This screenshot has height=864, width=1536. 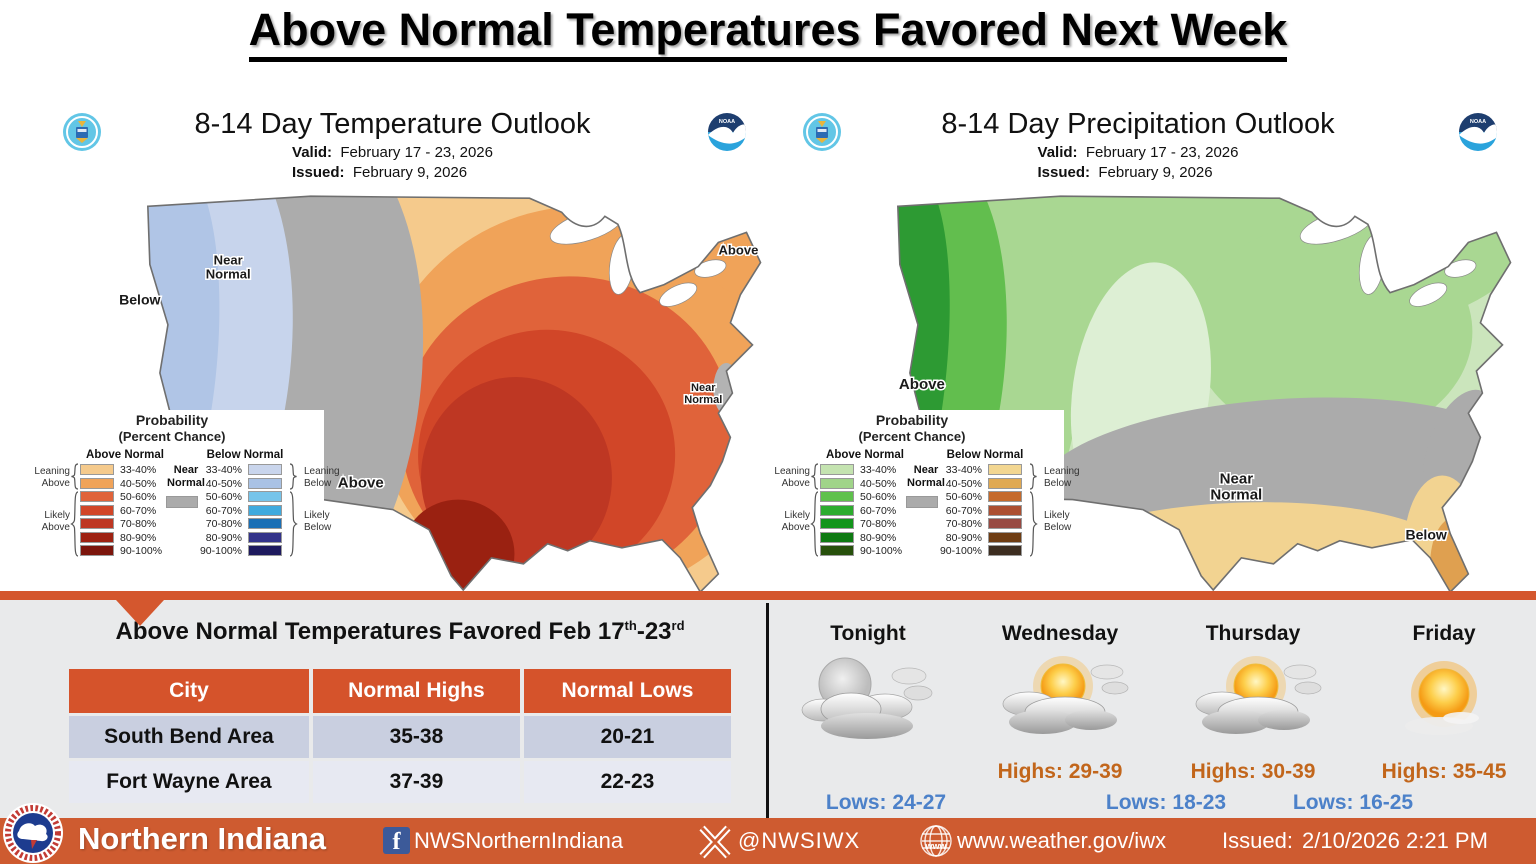 I want to click on svg-text: www, so click(x=935, y=846).